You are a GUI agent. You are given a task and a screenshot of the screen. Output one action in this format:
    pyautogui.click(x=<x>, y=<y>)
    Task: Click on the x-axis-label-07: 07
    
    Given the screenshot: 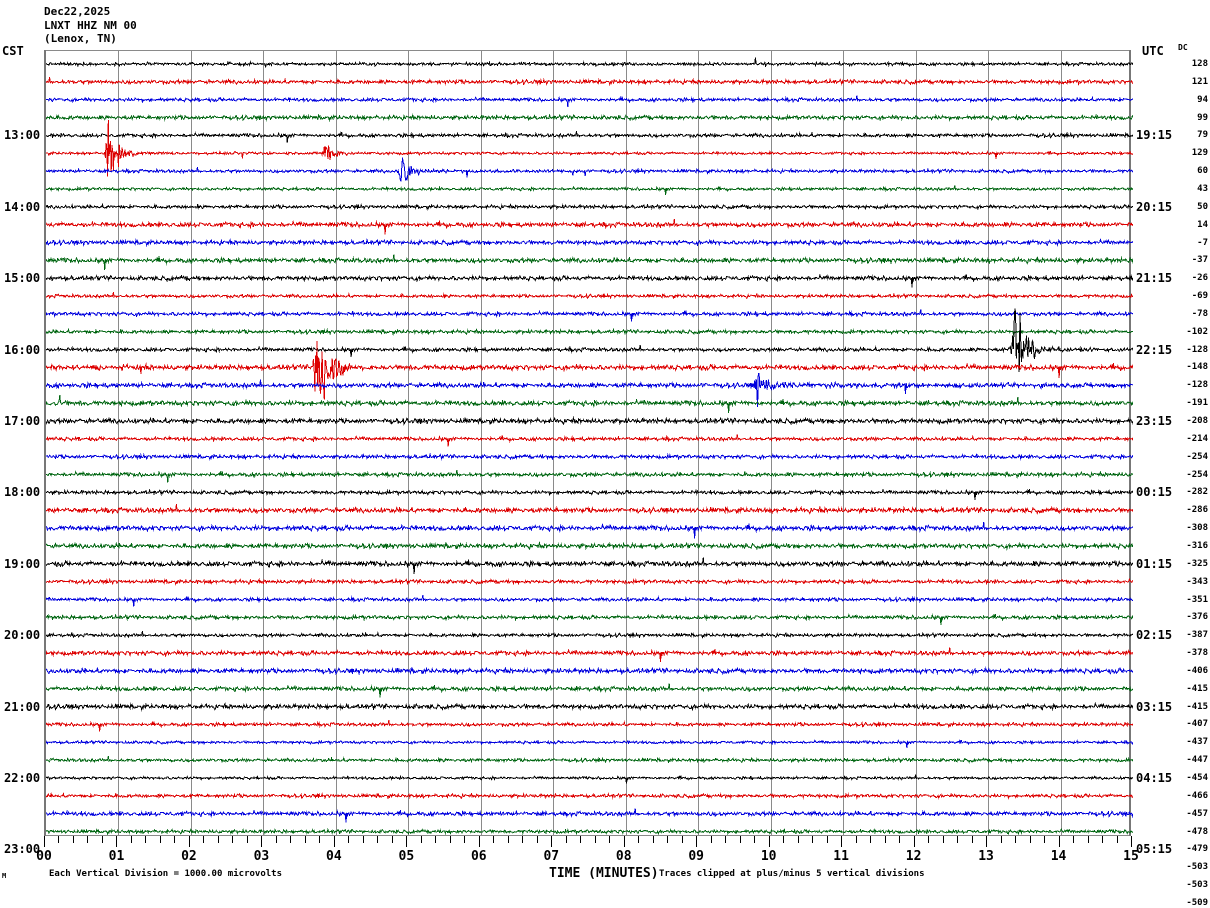 What is the action you would take?
    pyautogui.click(x=551, y=856)
    